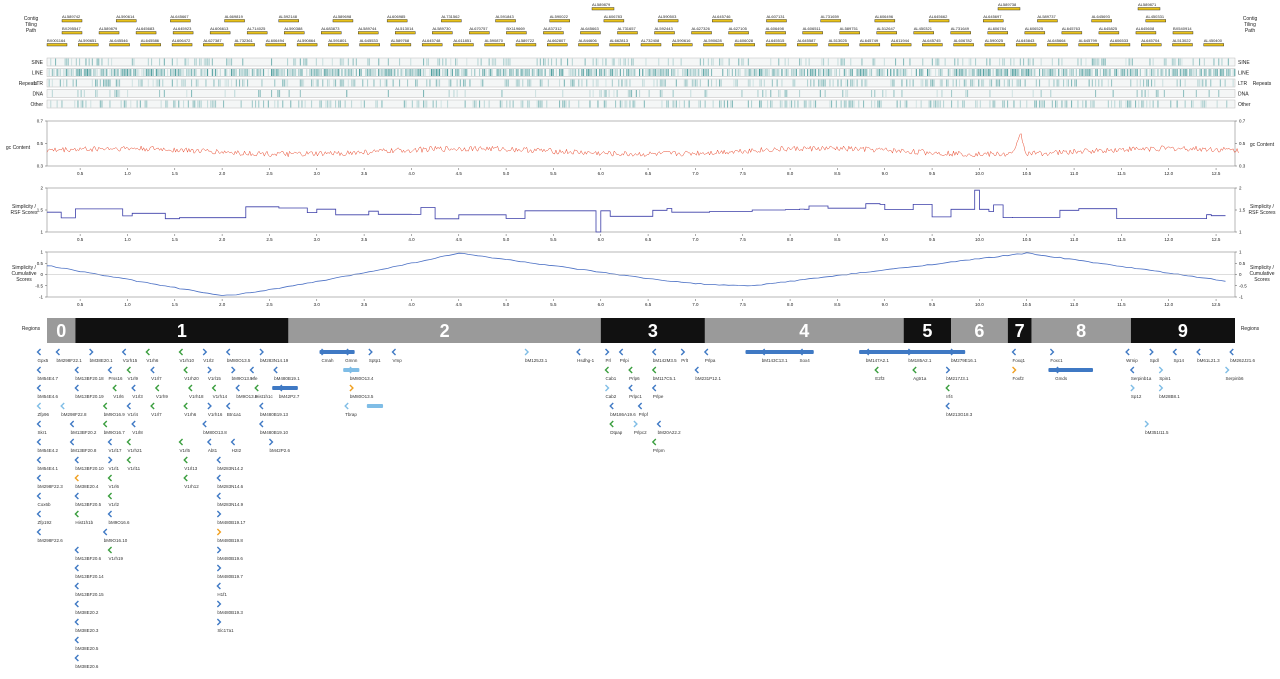 The width and height of the screenshot is (1280, 679). Describe the element at coordinates (222, 239) in the screenshot. I see `x-tick-label: 2.0` at that location.